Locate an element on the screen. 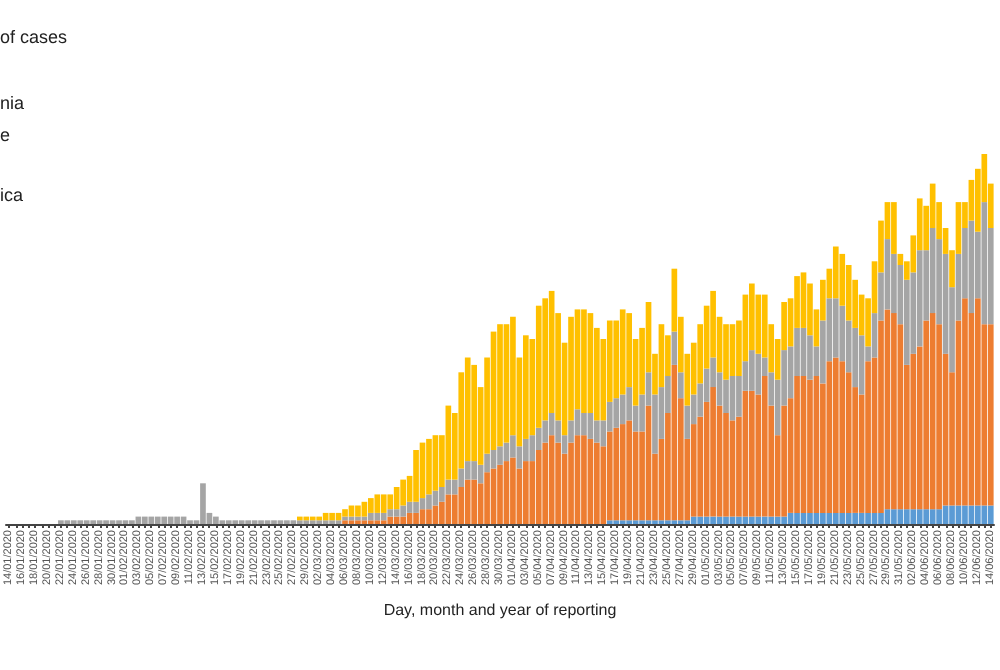  text: nia is located at coordinates (12, 103).